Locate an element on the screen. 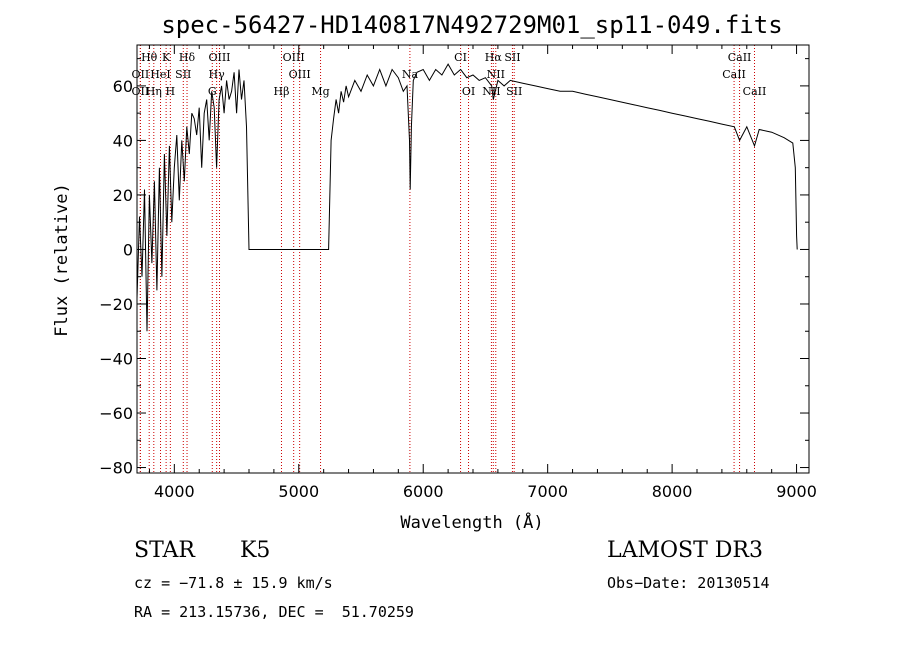 The width and height of the screenshot is (900, 649). spectral-line-label: OI is located at coordinates (468, 91).